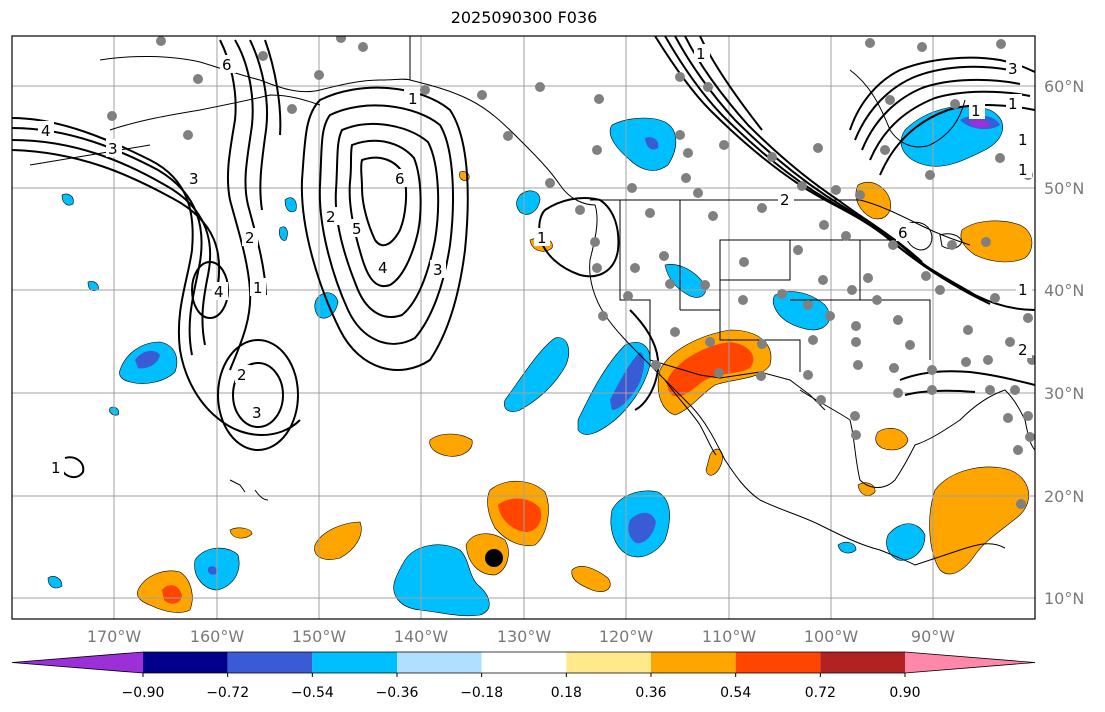 This screenshot has width=1105, height=712. What do you see at coordinates (650, 693) in the screenshot?
I see `colorbar-tick-label: 0.36` at bounding box center [650, 693].